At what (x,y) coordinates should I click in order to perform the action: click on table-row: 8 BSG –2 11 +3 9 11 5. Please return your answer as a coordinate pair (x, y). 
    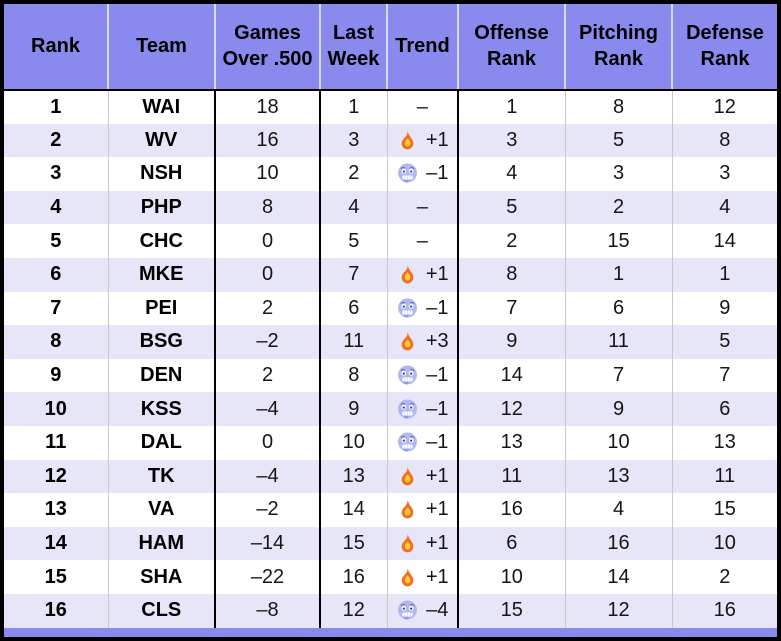
    Looking at the image, I should click on (390, 342).